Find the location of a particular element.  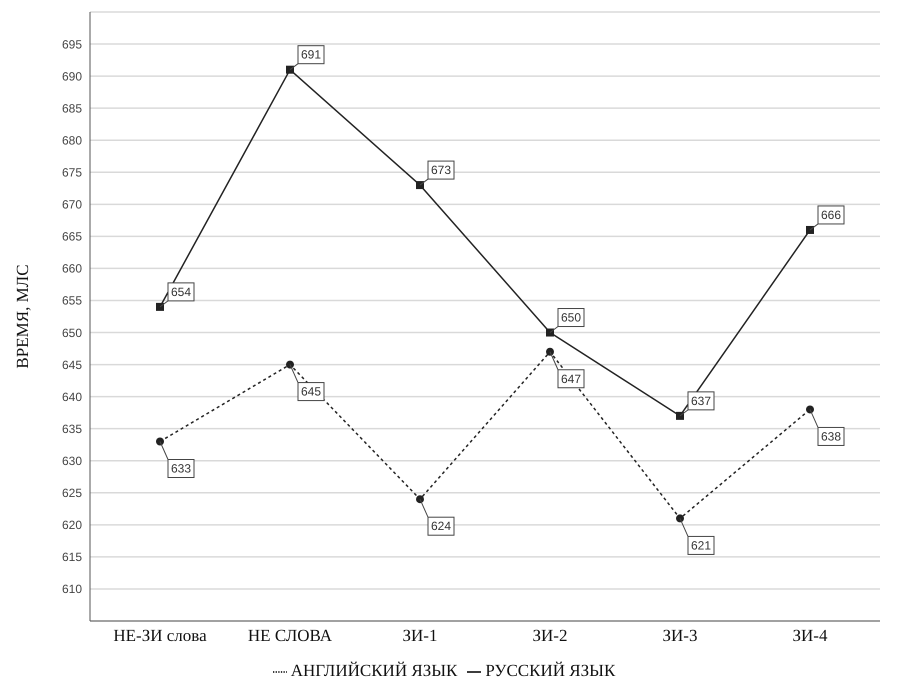

y-tick-label: 665 is located at coordinates (72, 237).